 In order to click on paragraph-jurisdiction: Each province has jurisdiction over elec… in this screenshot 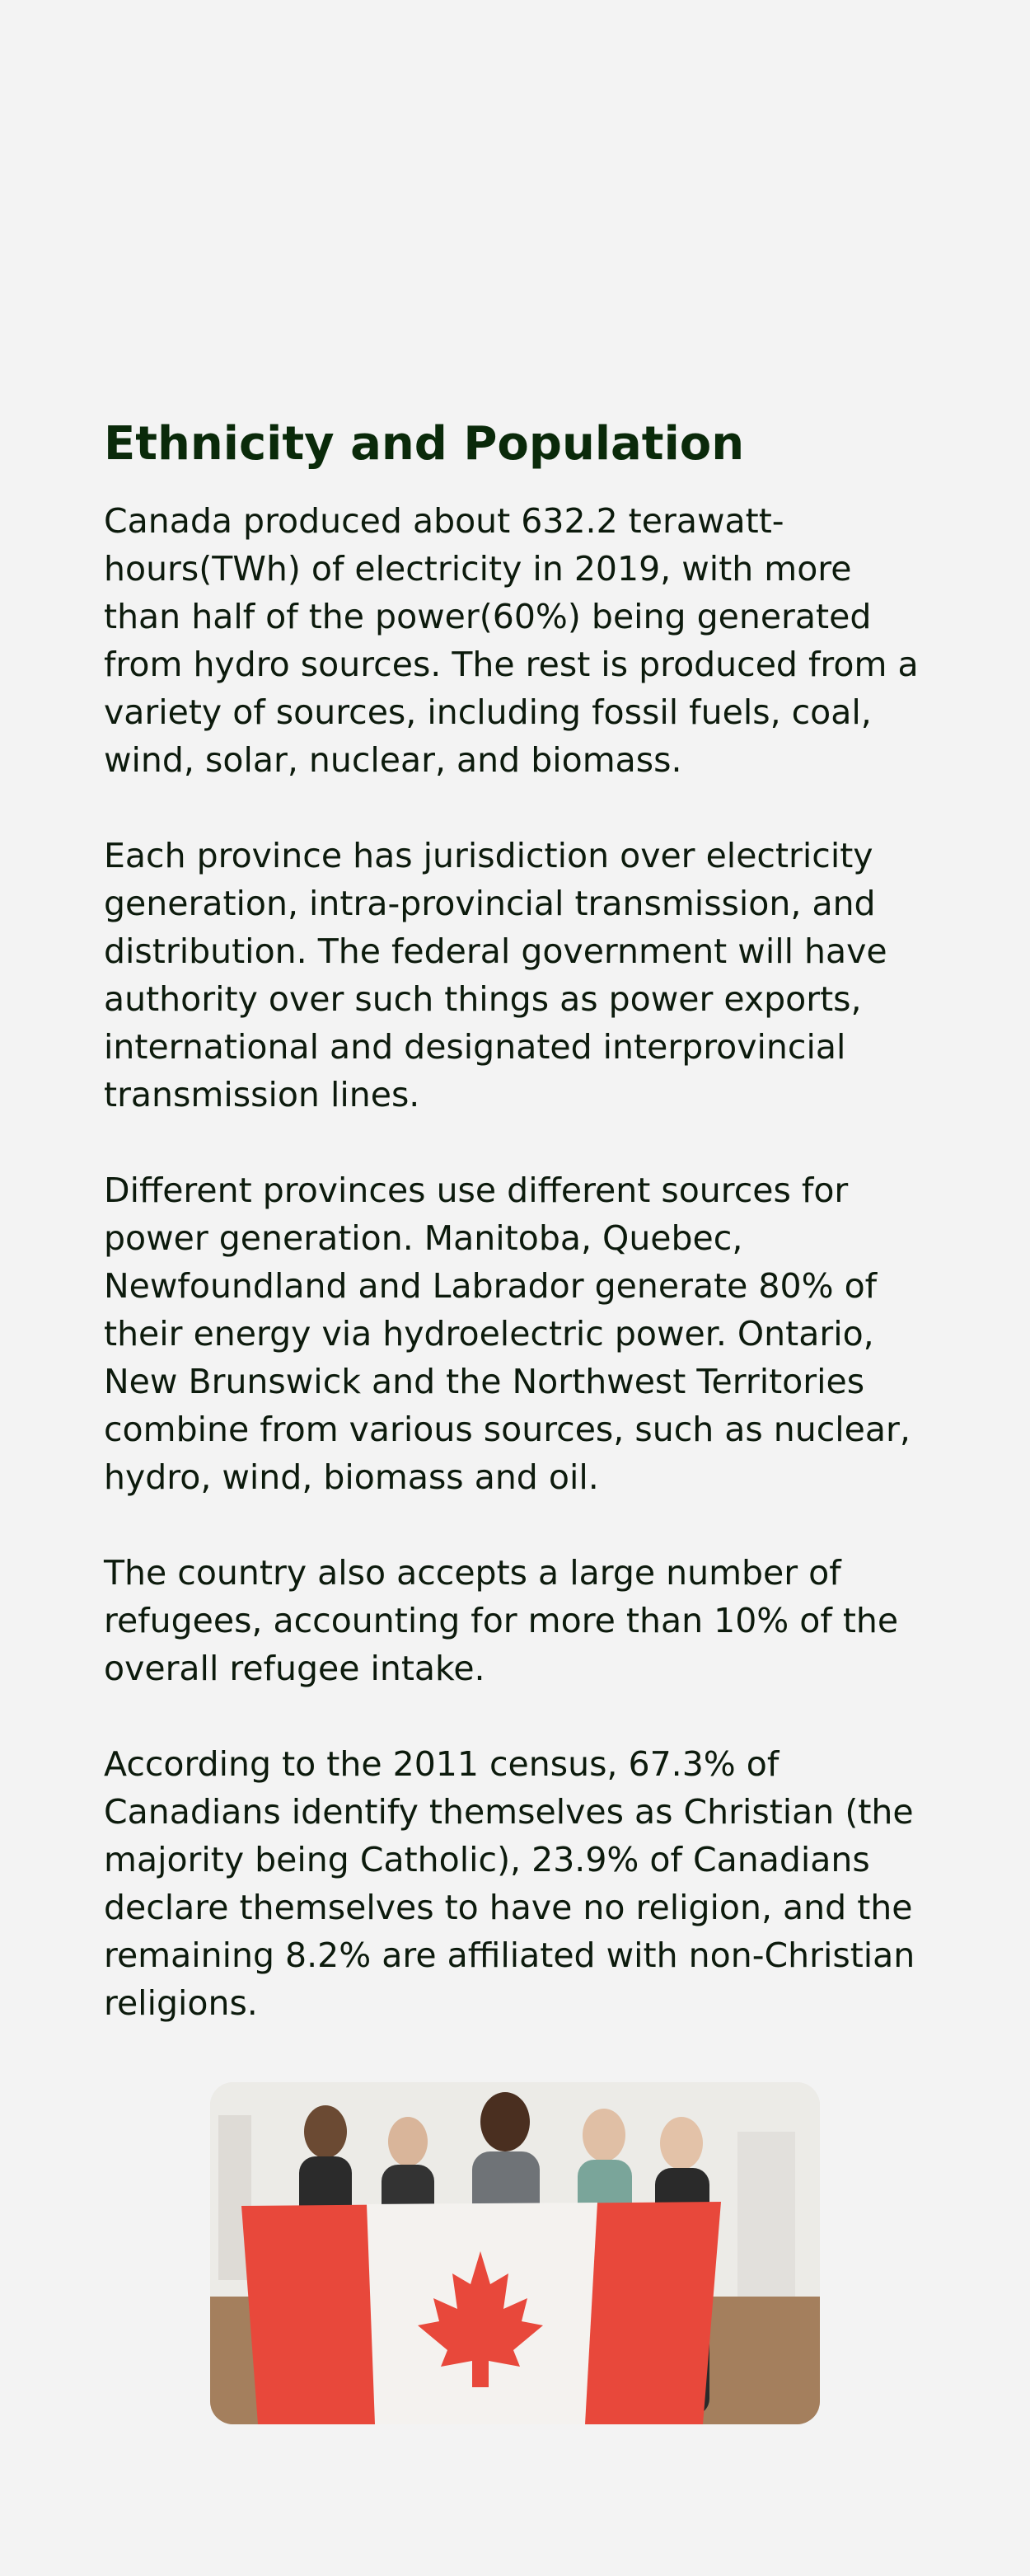, I will do `click(495, 975)`.